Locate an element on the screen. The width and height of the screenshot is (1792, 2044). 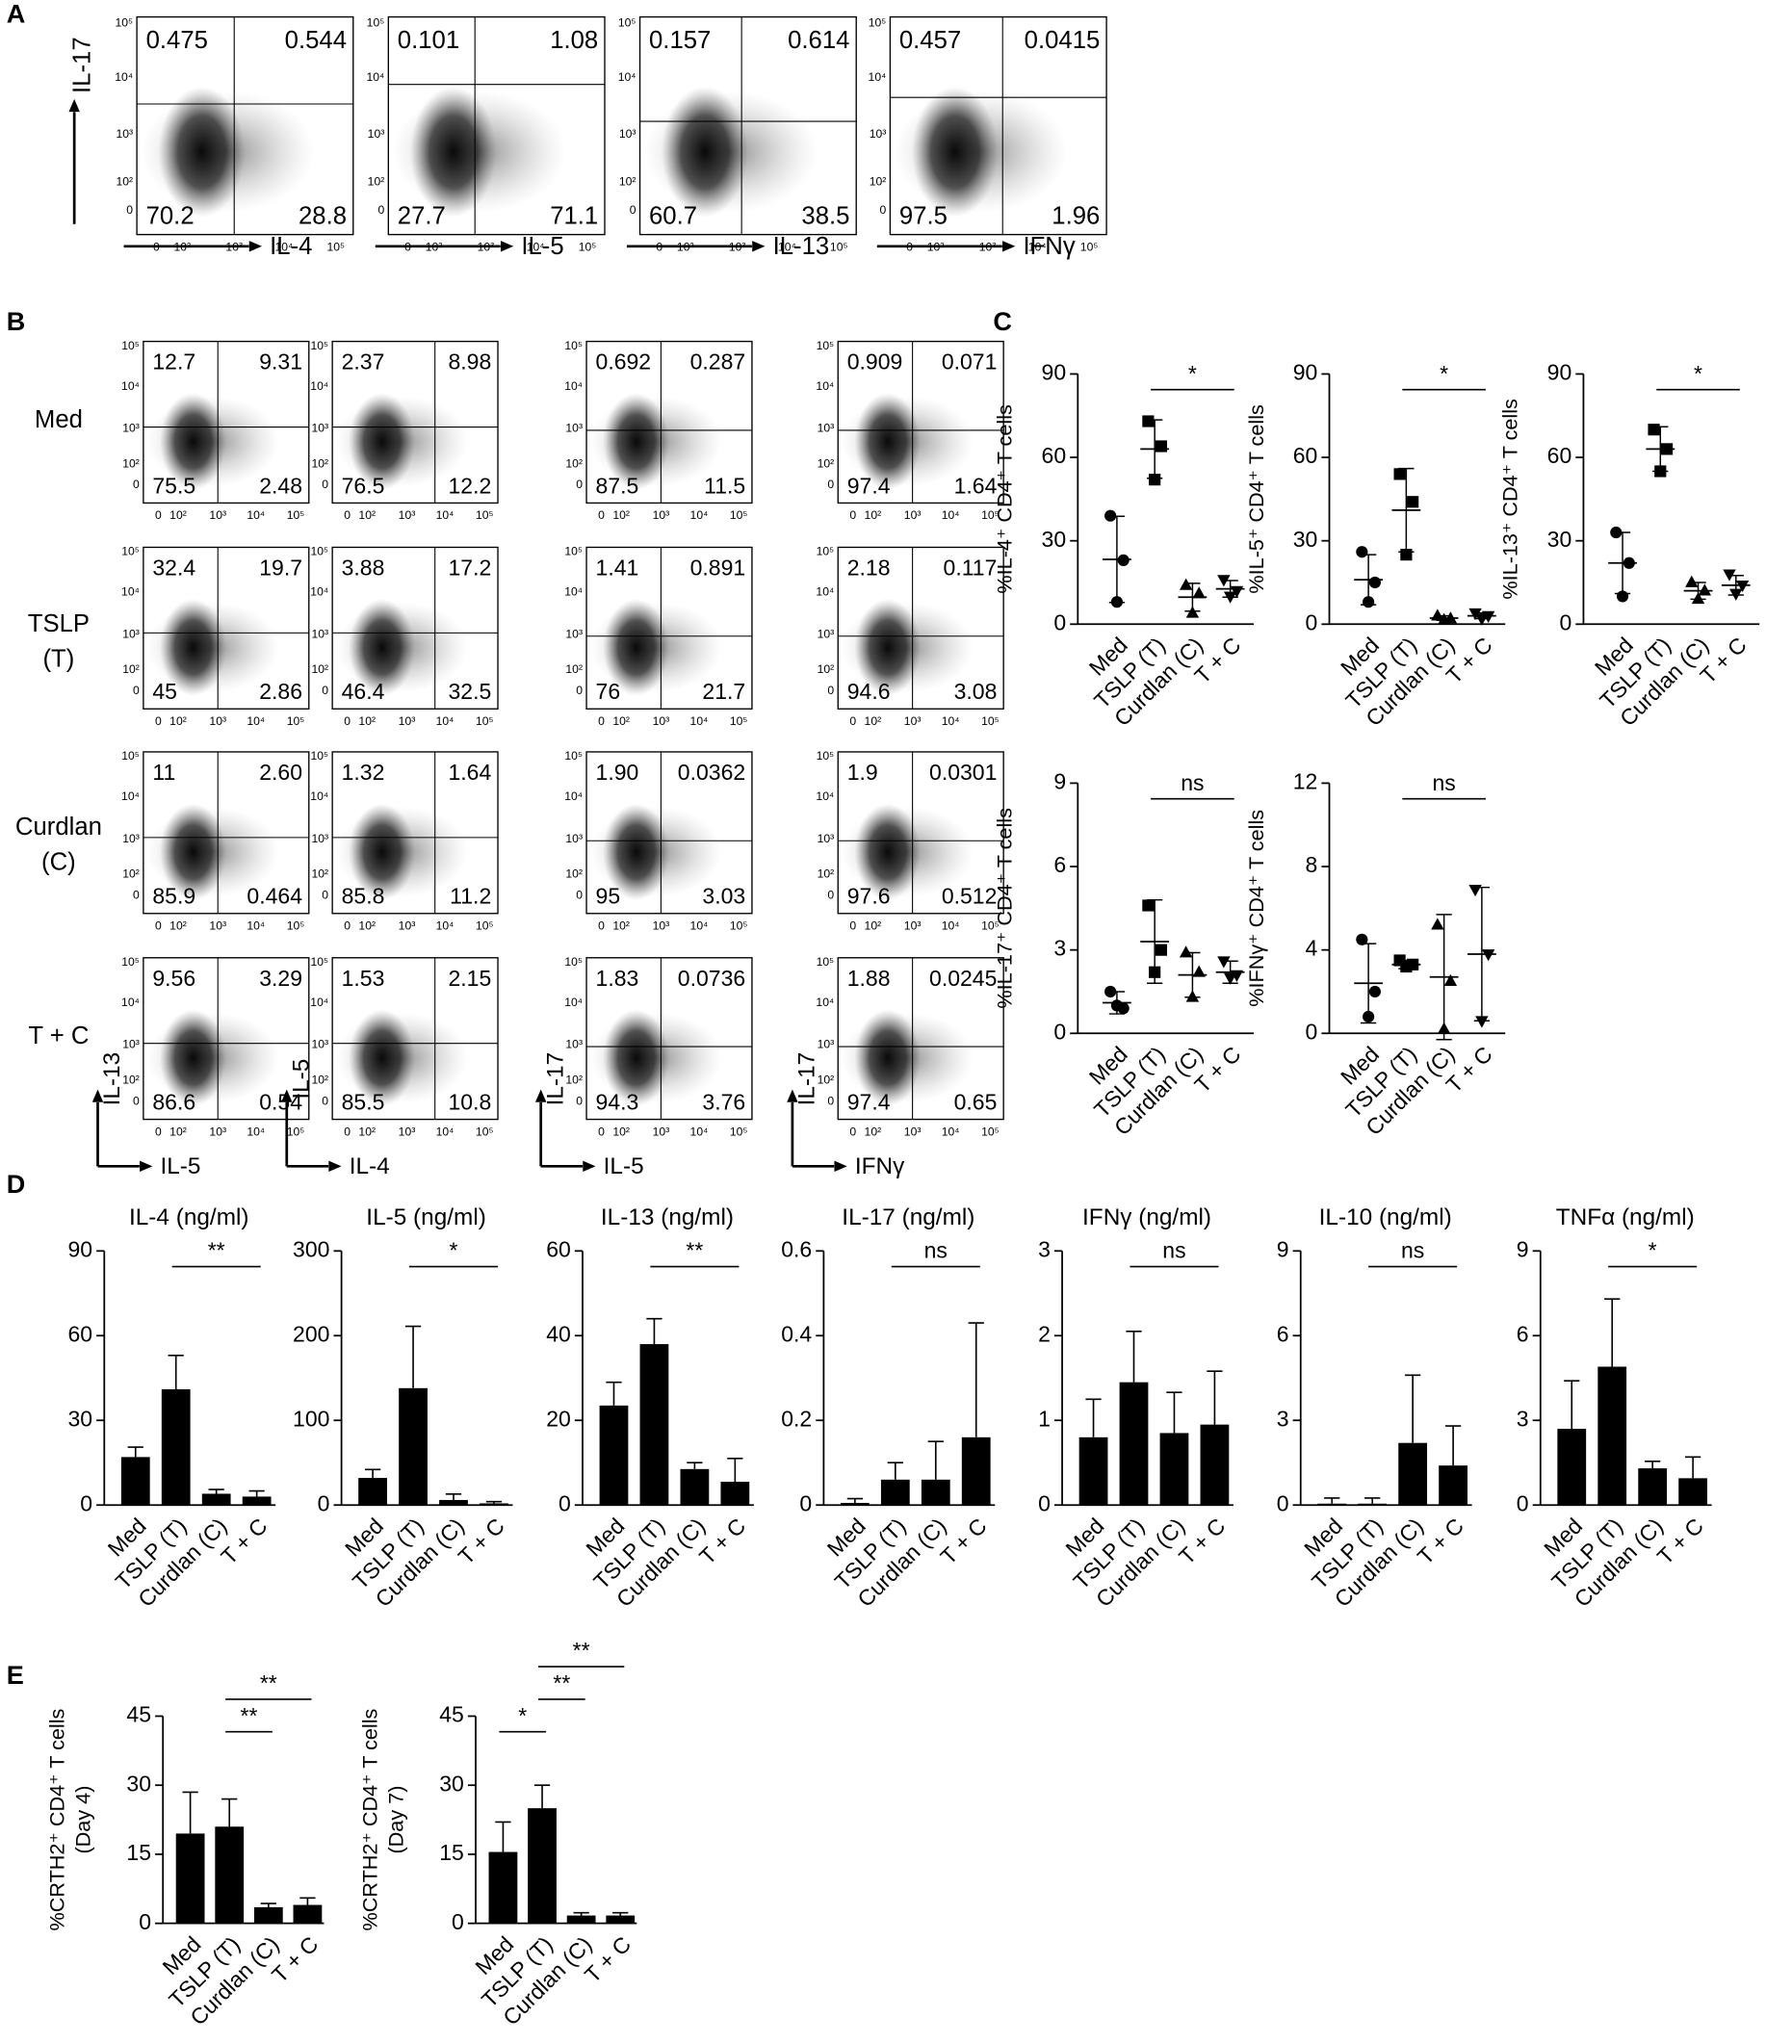
quadrant-value: 3.08 is located at coordinates (976, 691).